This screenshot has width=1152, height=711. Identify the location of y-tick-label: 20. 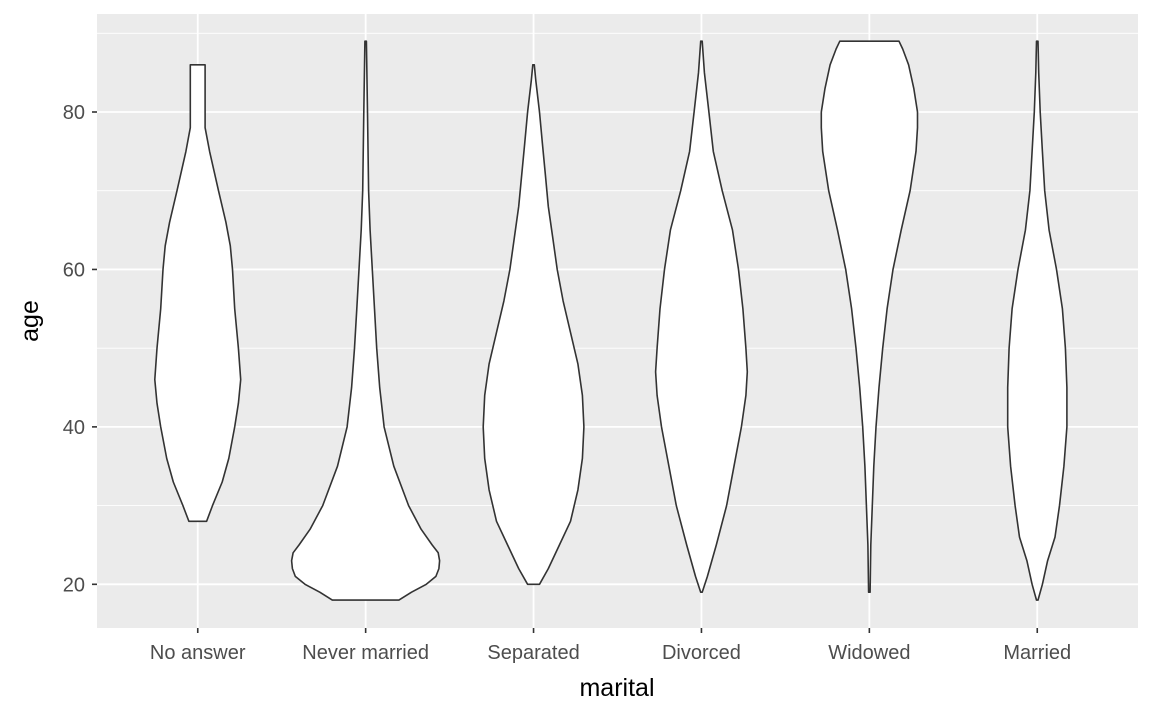
(74, 585).